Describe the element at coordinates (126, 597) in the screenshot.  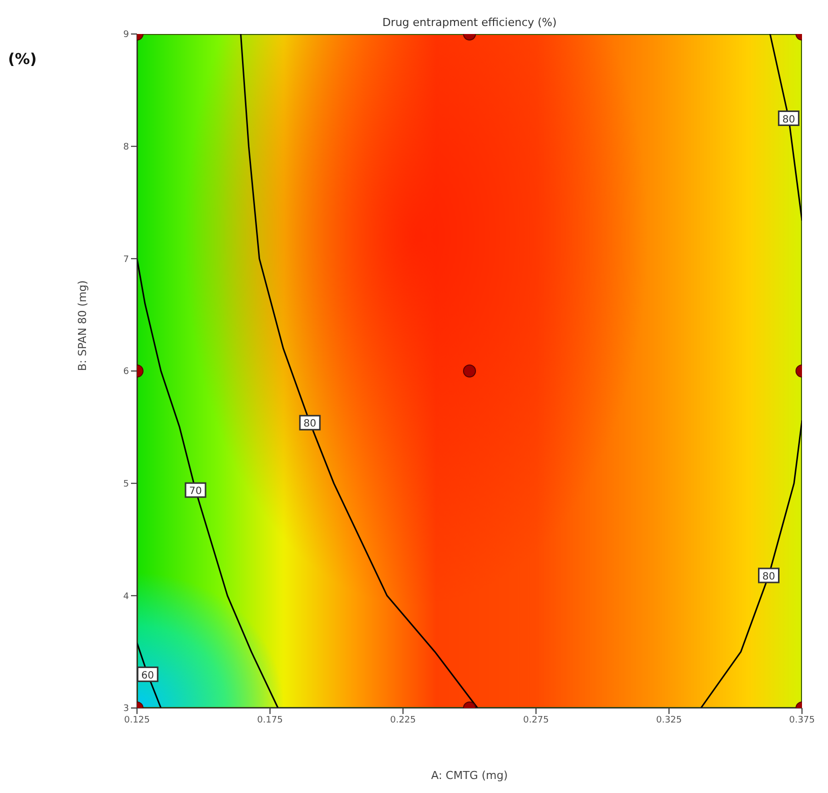
I see `y-tick-label: 4` at that location.